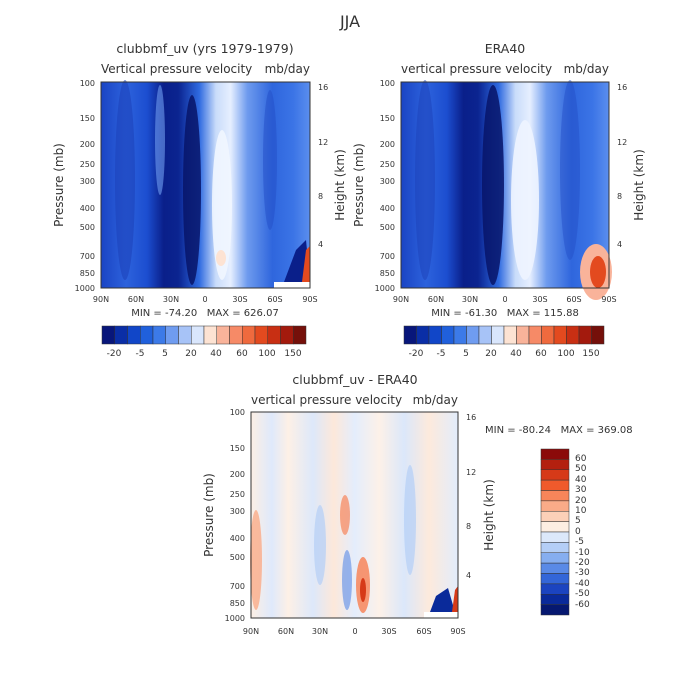  I want to click on plot-frame, so click(354, 515).